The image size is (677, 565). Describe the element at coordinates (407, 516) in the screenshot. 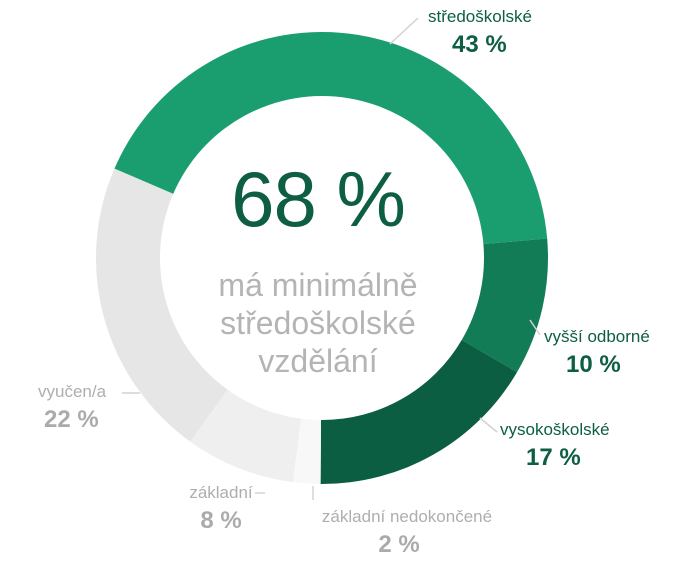

I see `slice-label-name: základní nedokončené` at that location.